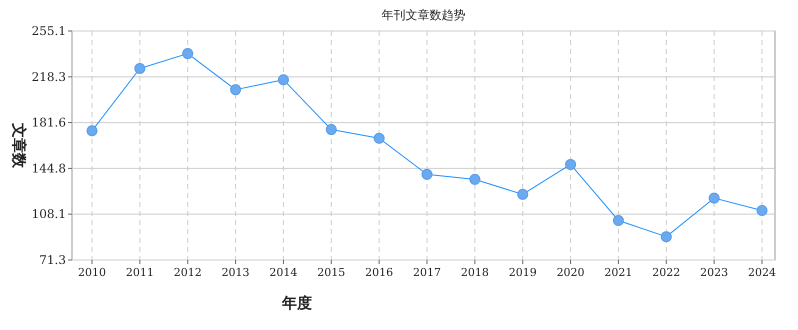  Describe the element at coordinates (19, 145) in the screenshot. I see `y-axis-title: 文章数` at that location.